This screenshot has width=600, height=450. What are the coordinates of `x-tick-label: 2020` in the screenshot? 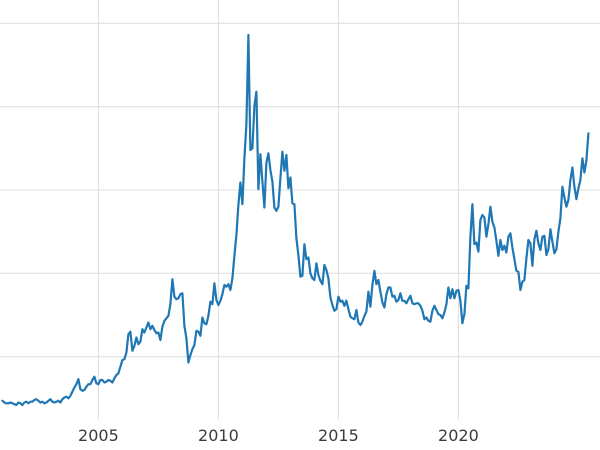 It's located at (458, 435).